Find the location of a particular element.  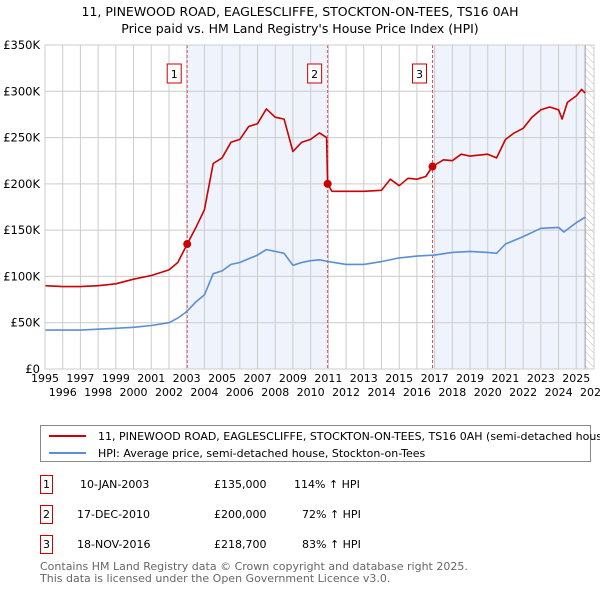

x-tick-label: 2015 is located at coordinates (399, 378).